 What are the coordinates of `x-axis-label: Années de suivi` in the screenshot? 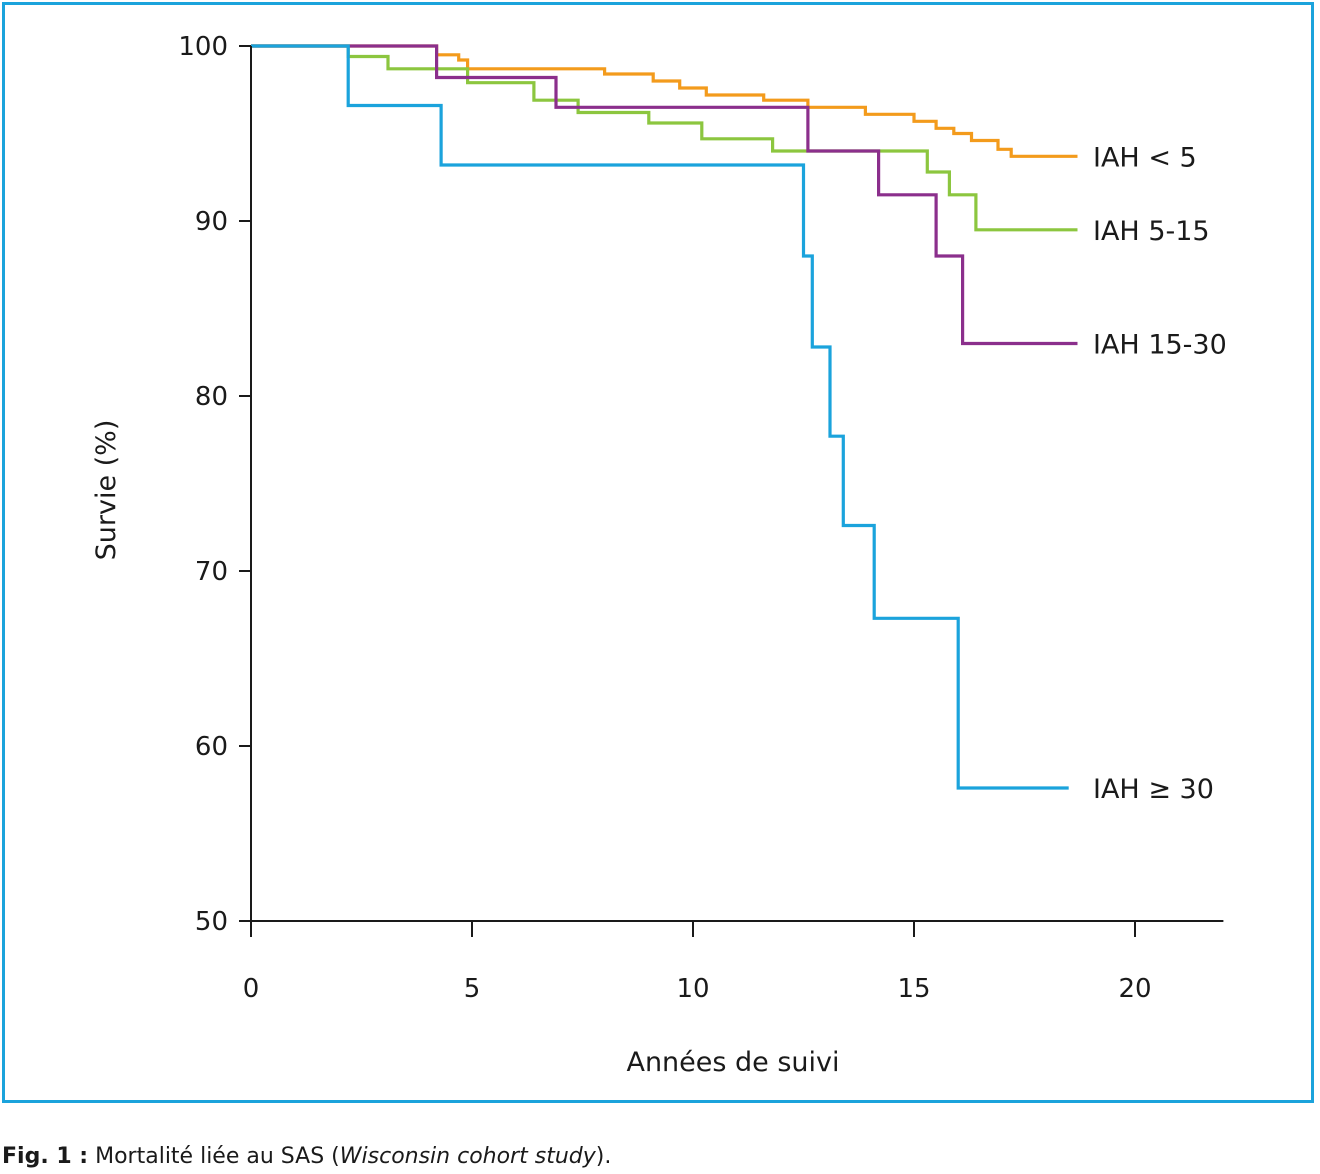 It's located at (732, 1062).